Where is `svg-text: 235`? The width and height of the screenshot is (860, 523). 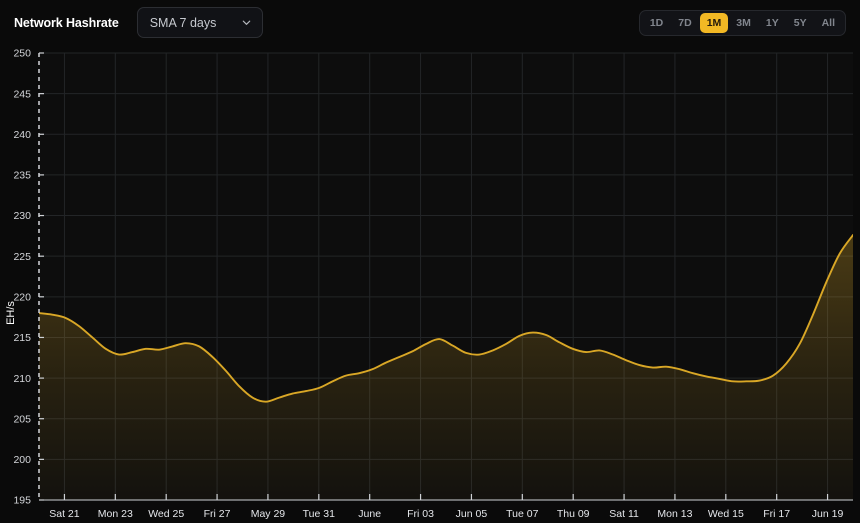 svg-text: 235 is located at coordinates (22, 176).